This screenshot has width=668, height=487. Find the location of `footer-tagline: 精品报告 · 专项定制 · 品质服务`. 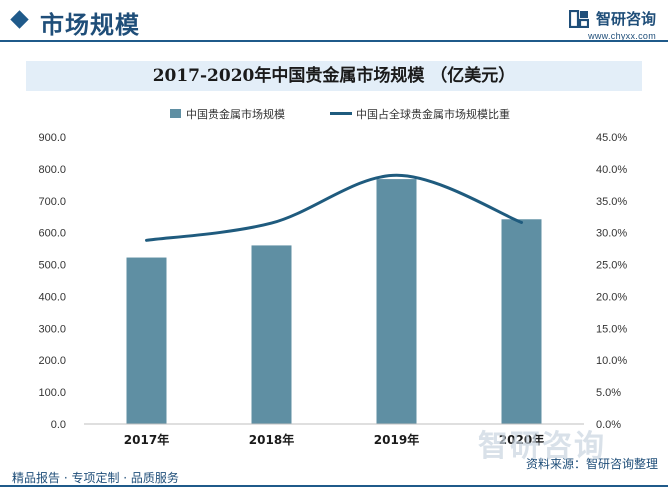

footer-tagline: 精品报告 · 专项定制 · 品质服务 is located at coordinates (95, 478).